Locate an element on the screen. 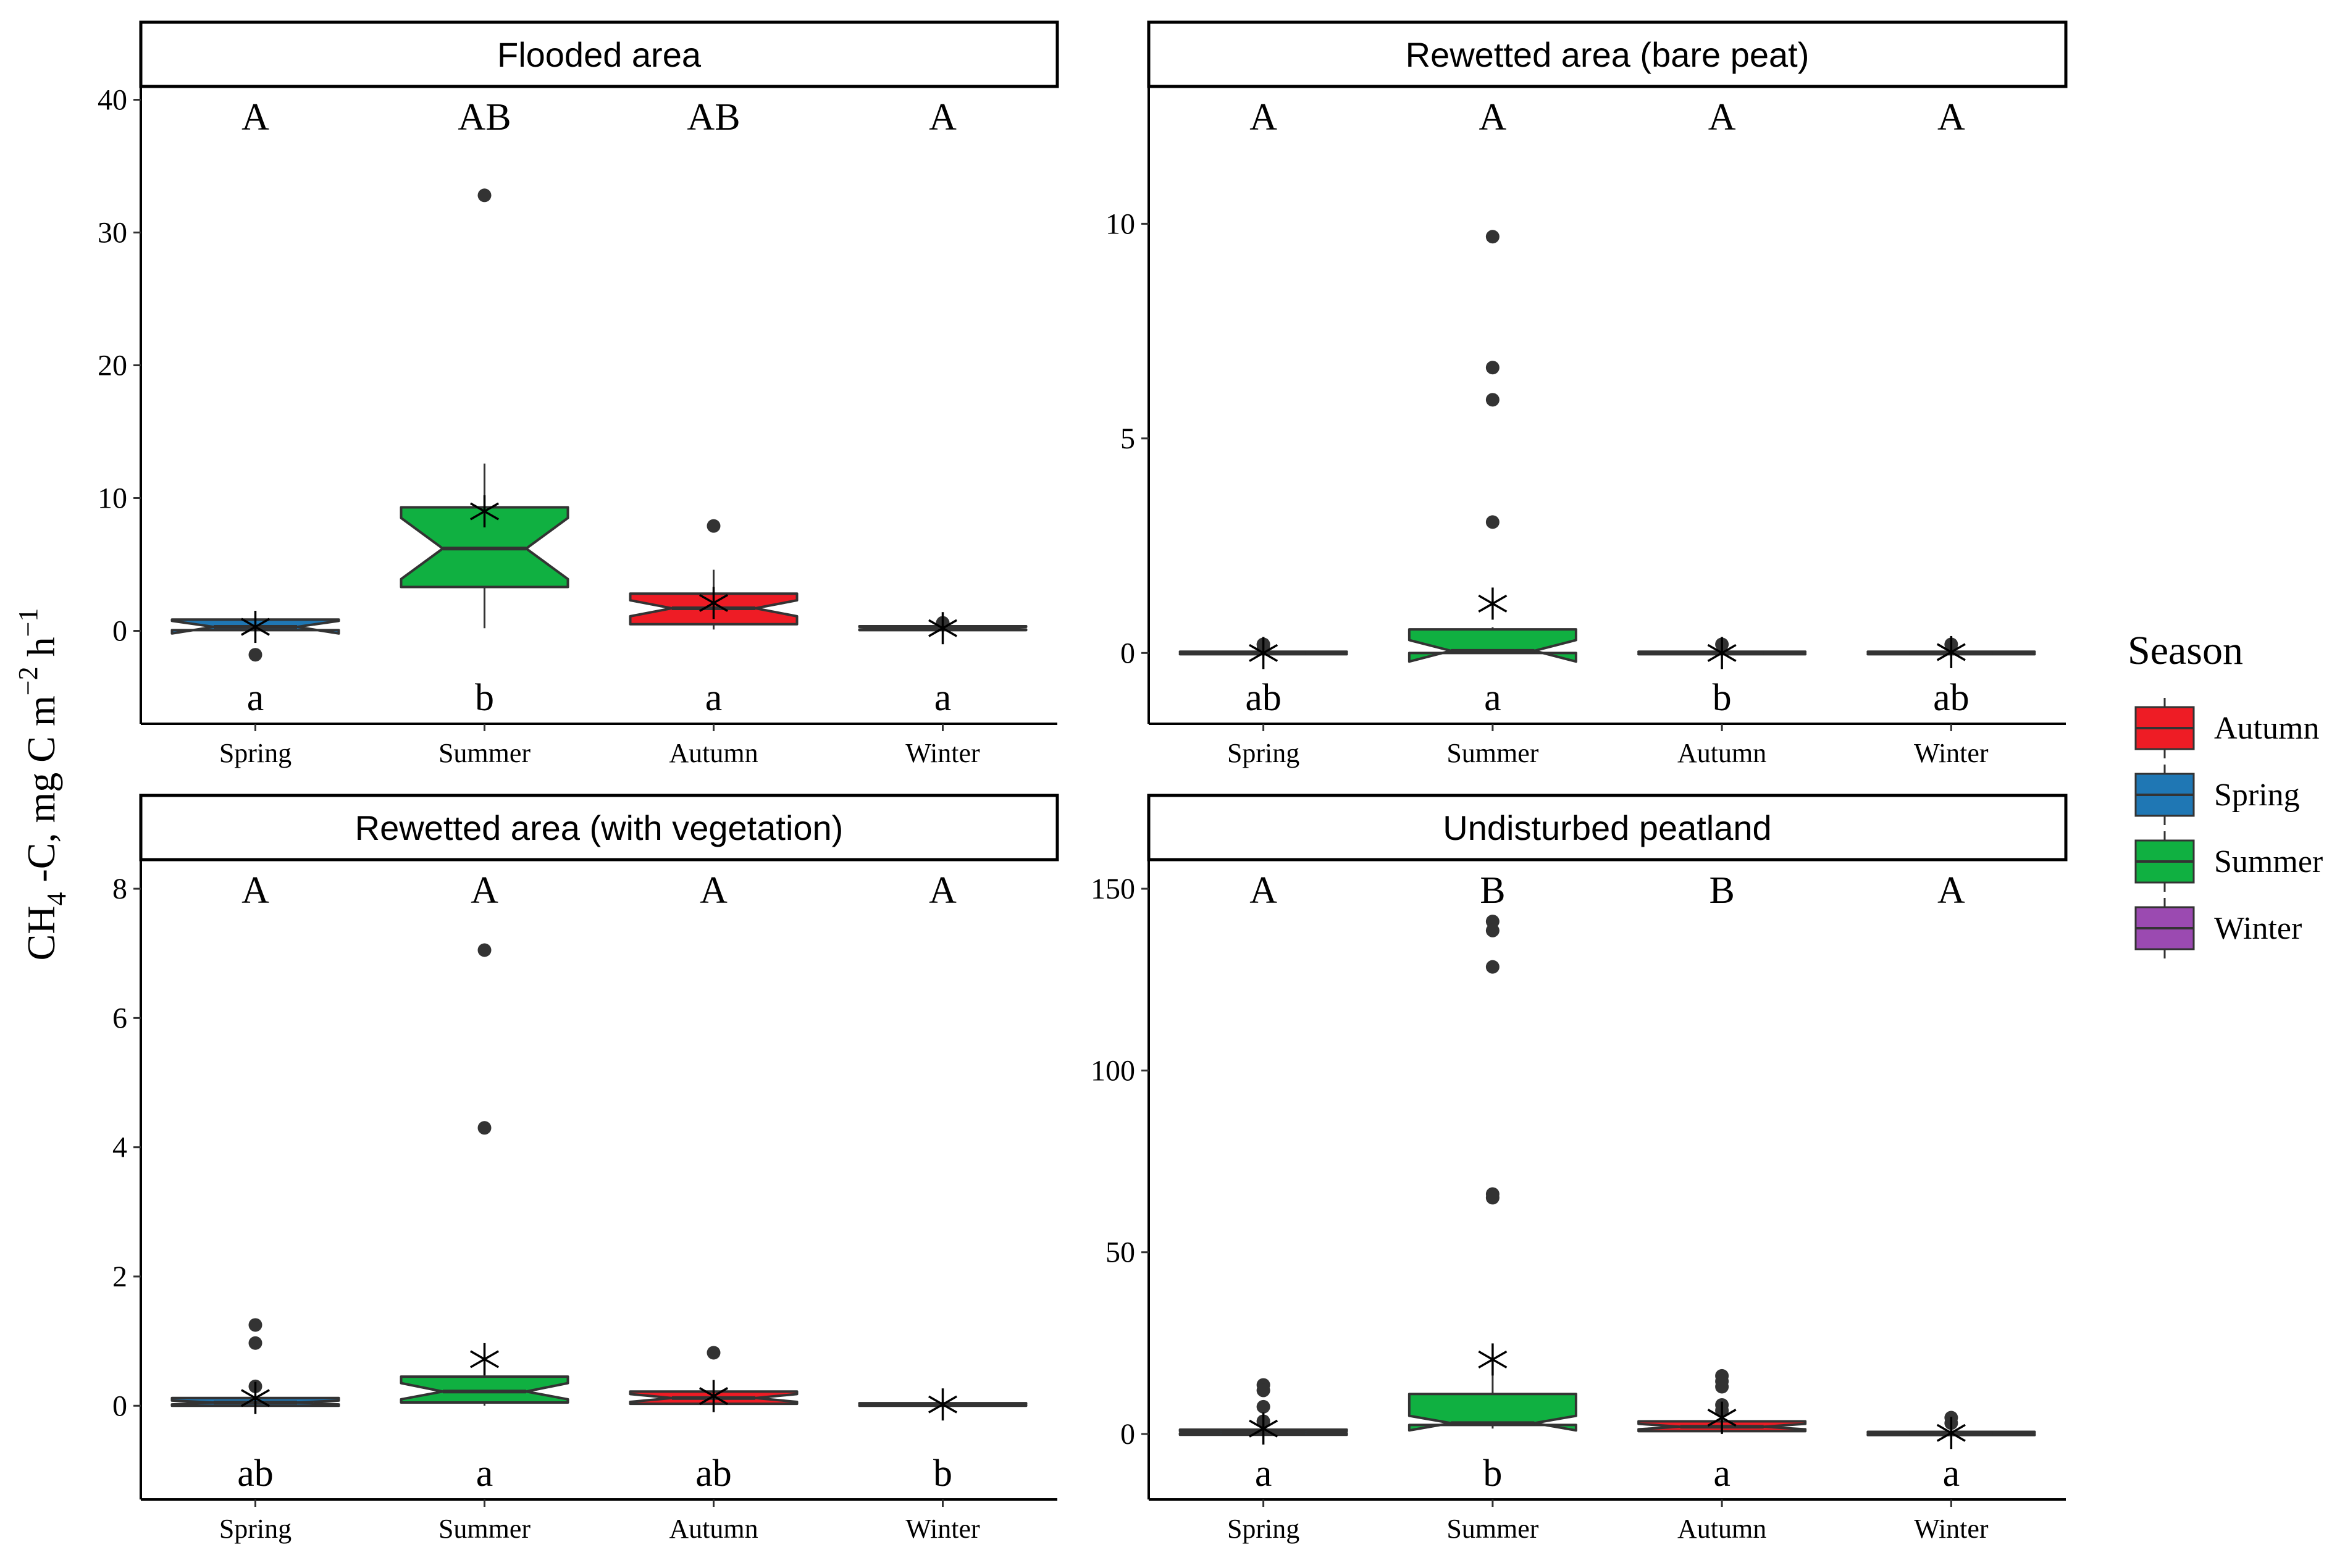 This screenshot has width=2345, height=1568. legend-label-winter: Winter is located at coordinates (2258, 929).